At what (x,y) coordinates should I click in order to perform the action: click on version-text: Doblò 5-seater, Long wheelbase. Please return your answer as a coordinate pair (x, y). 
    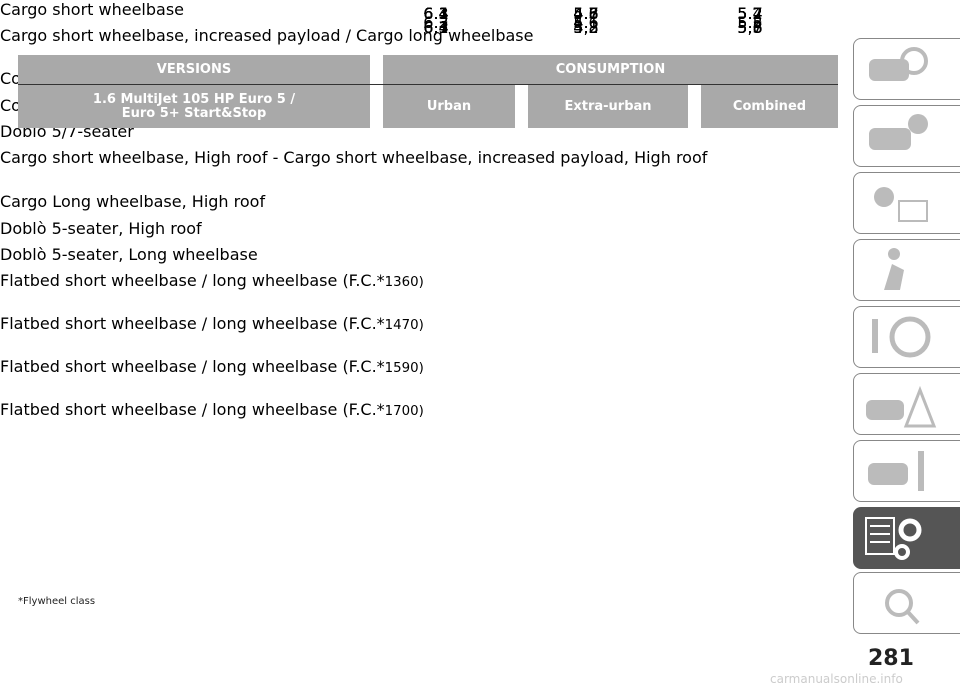
    Looking at the image, I should click on (129, 254).